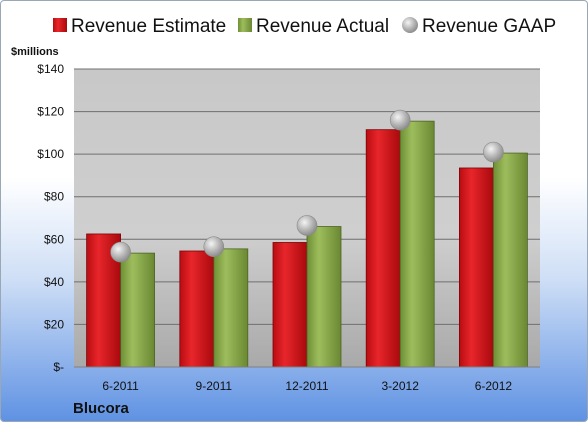 The image size is (588, 422). I want to click on y-tick-label: $120, so click(50, 112).